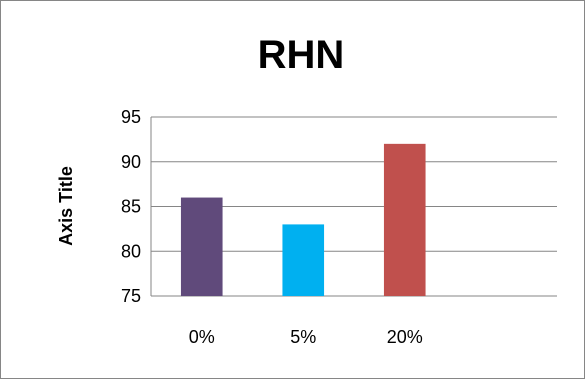  I want to click on x-tick-label-0%: 0%, so click(202, 337).